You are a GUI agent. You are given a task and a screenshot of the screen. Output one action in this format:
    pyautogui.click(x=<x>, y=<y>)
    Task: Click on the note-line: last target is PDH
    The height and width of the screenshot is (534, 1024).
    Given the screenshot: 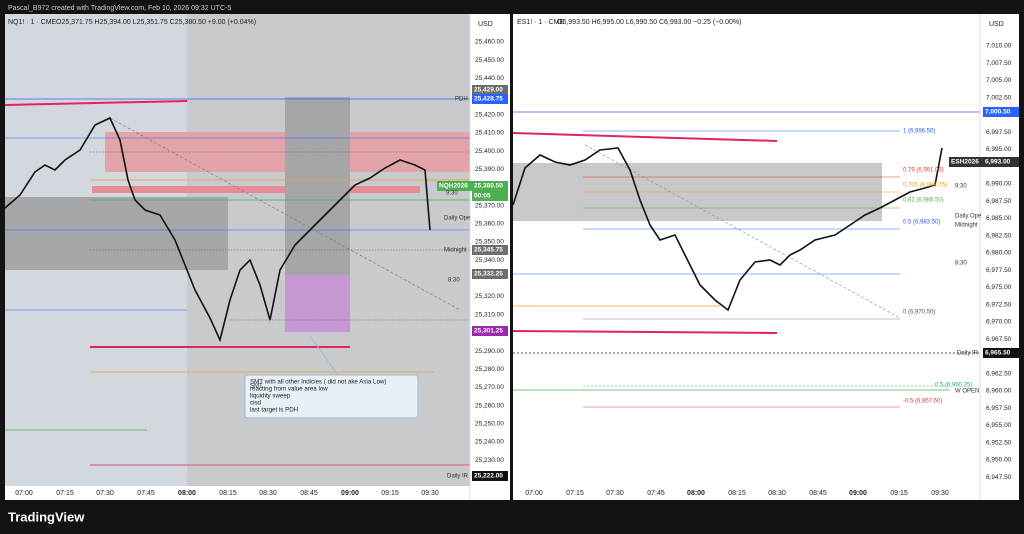 What is the action you would take?
    pyautogui.click(x=274, y=410)
    